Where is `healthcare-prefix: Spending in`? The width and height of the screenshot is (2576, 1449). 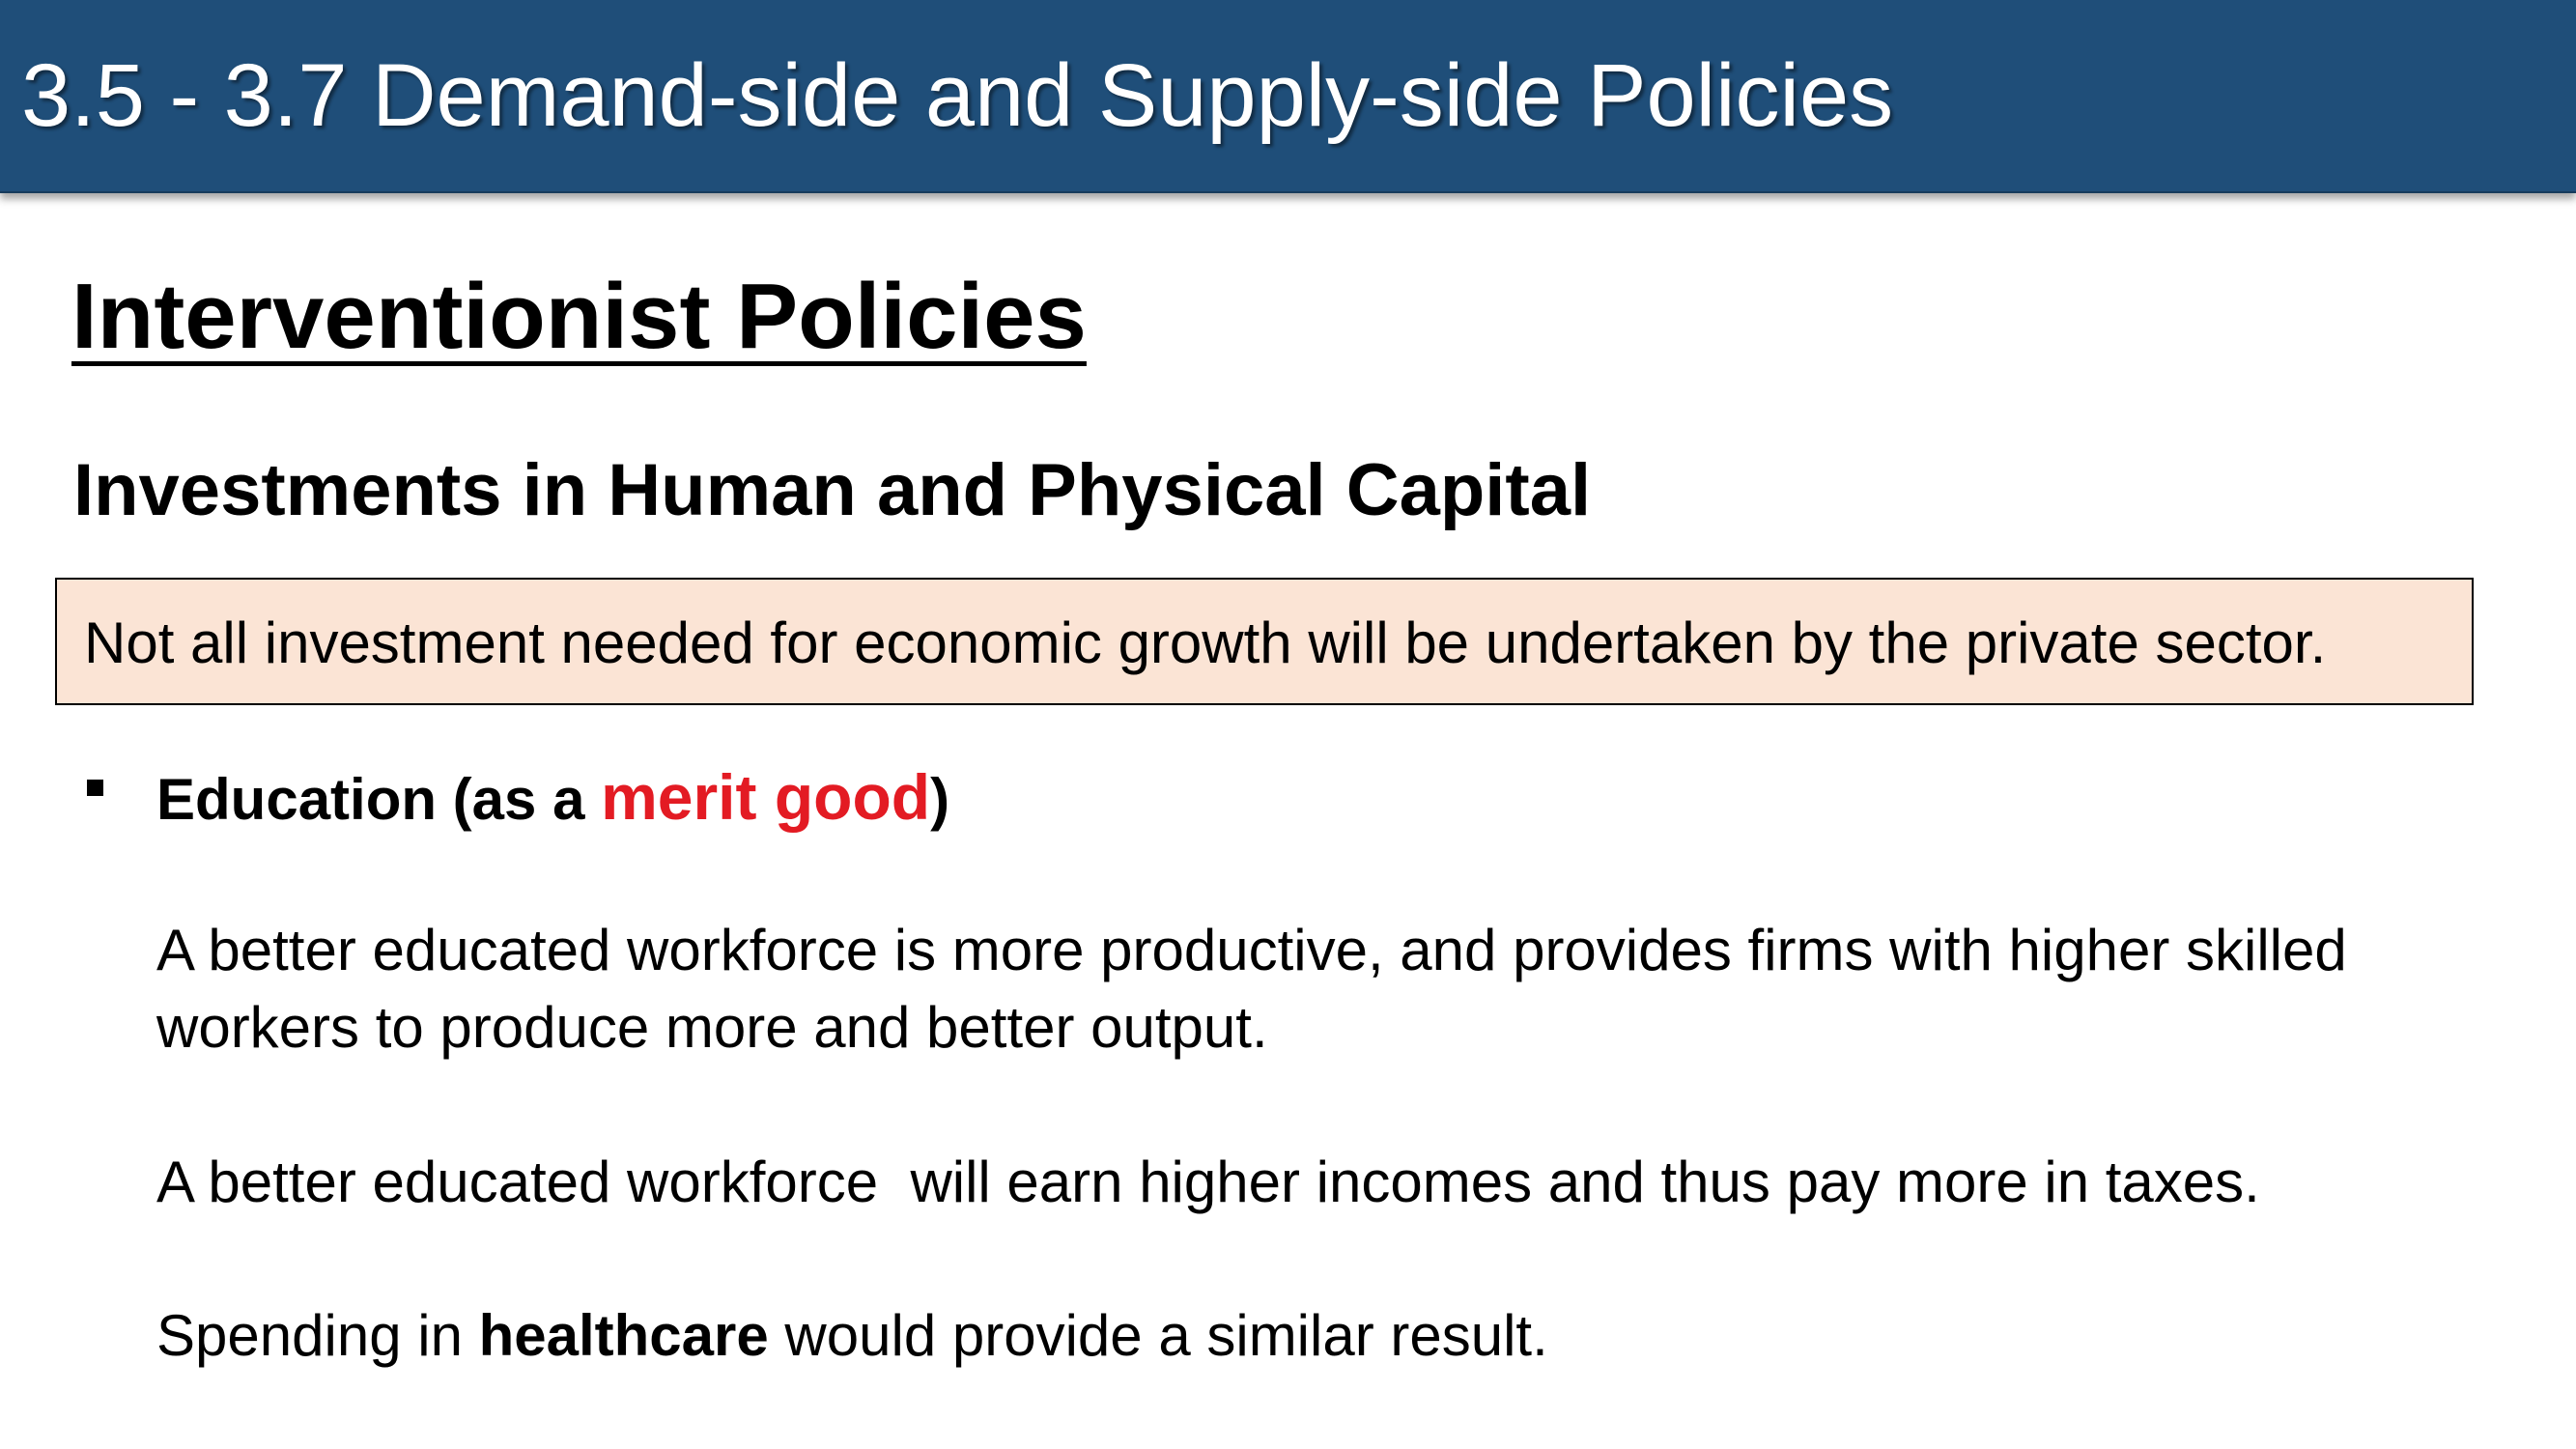
healthcare-prefix: Spending in is located at coordinates (317, 1335).